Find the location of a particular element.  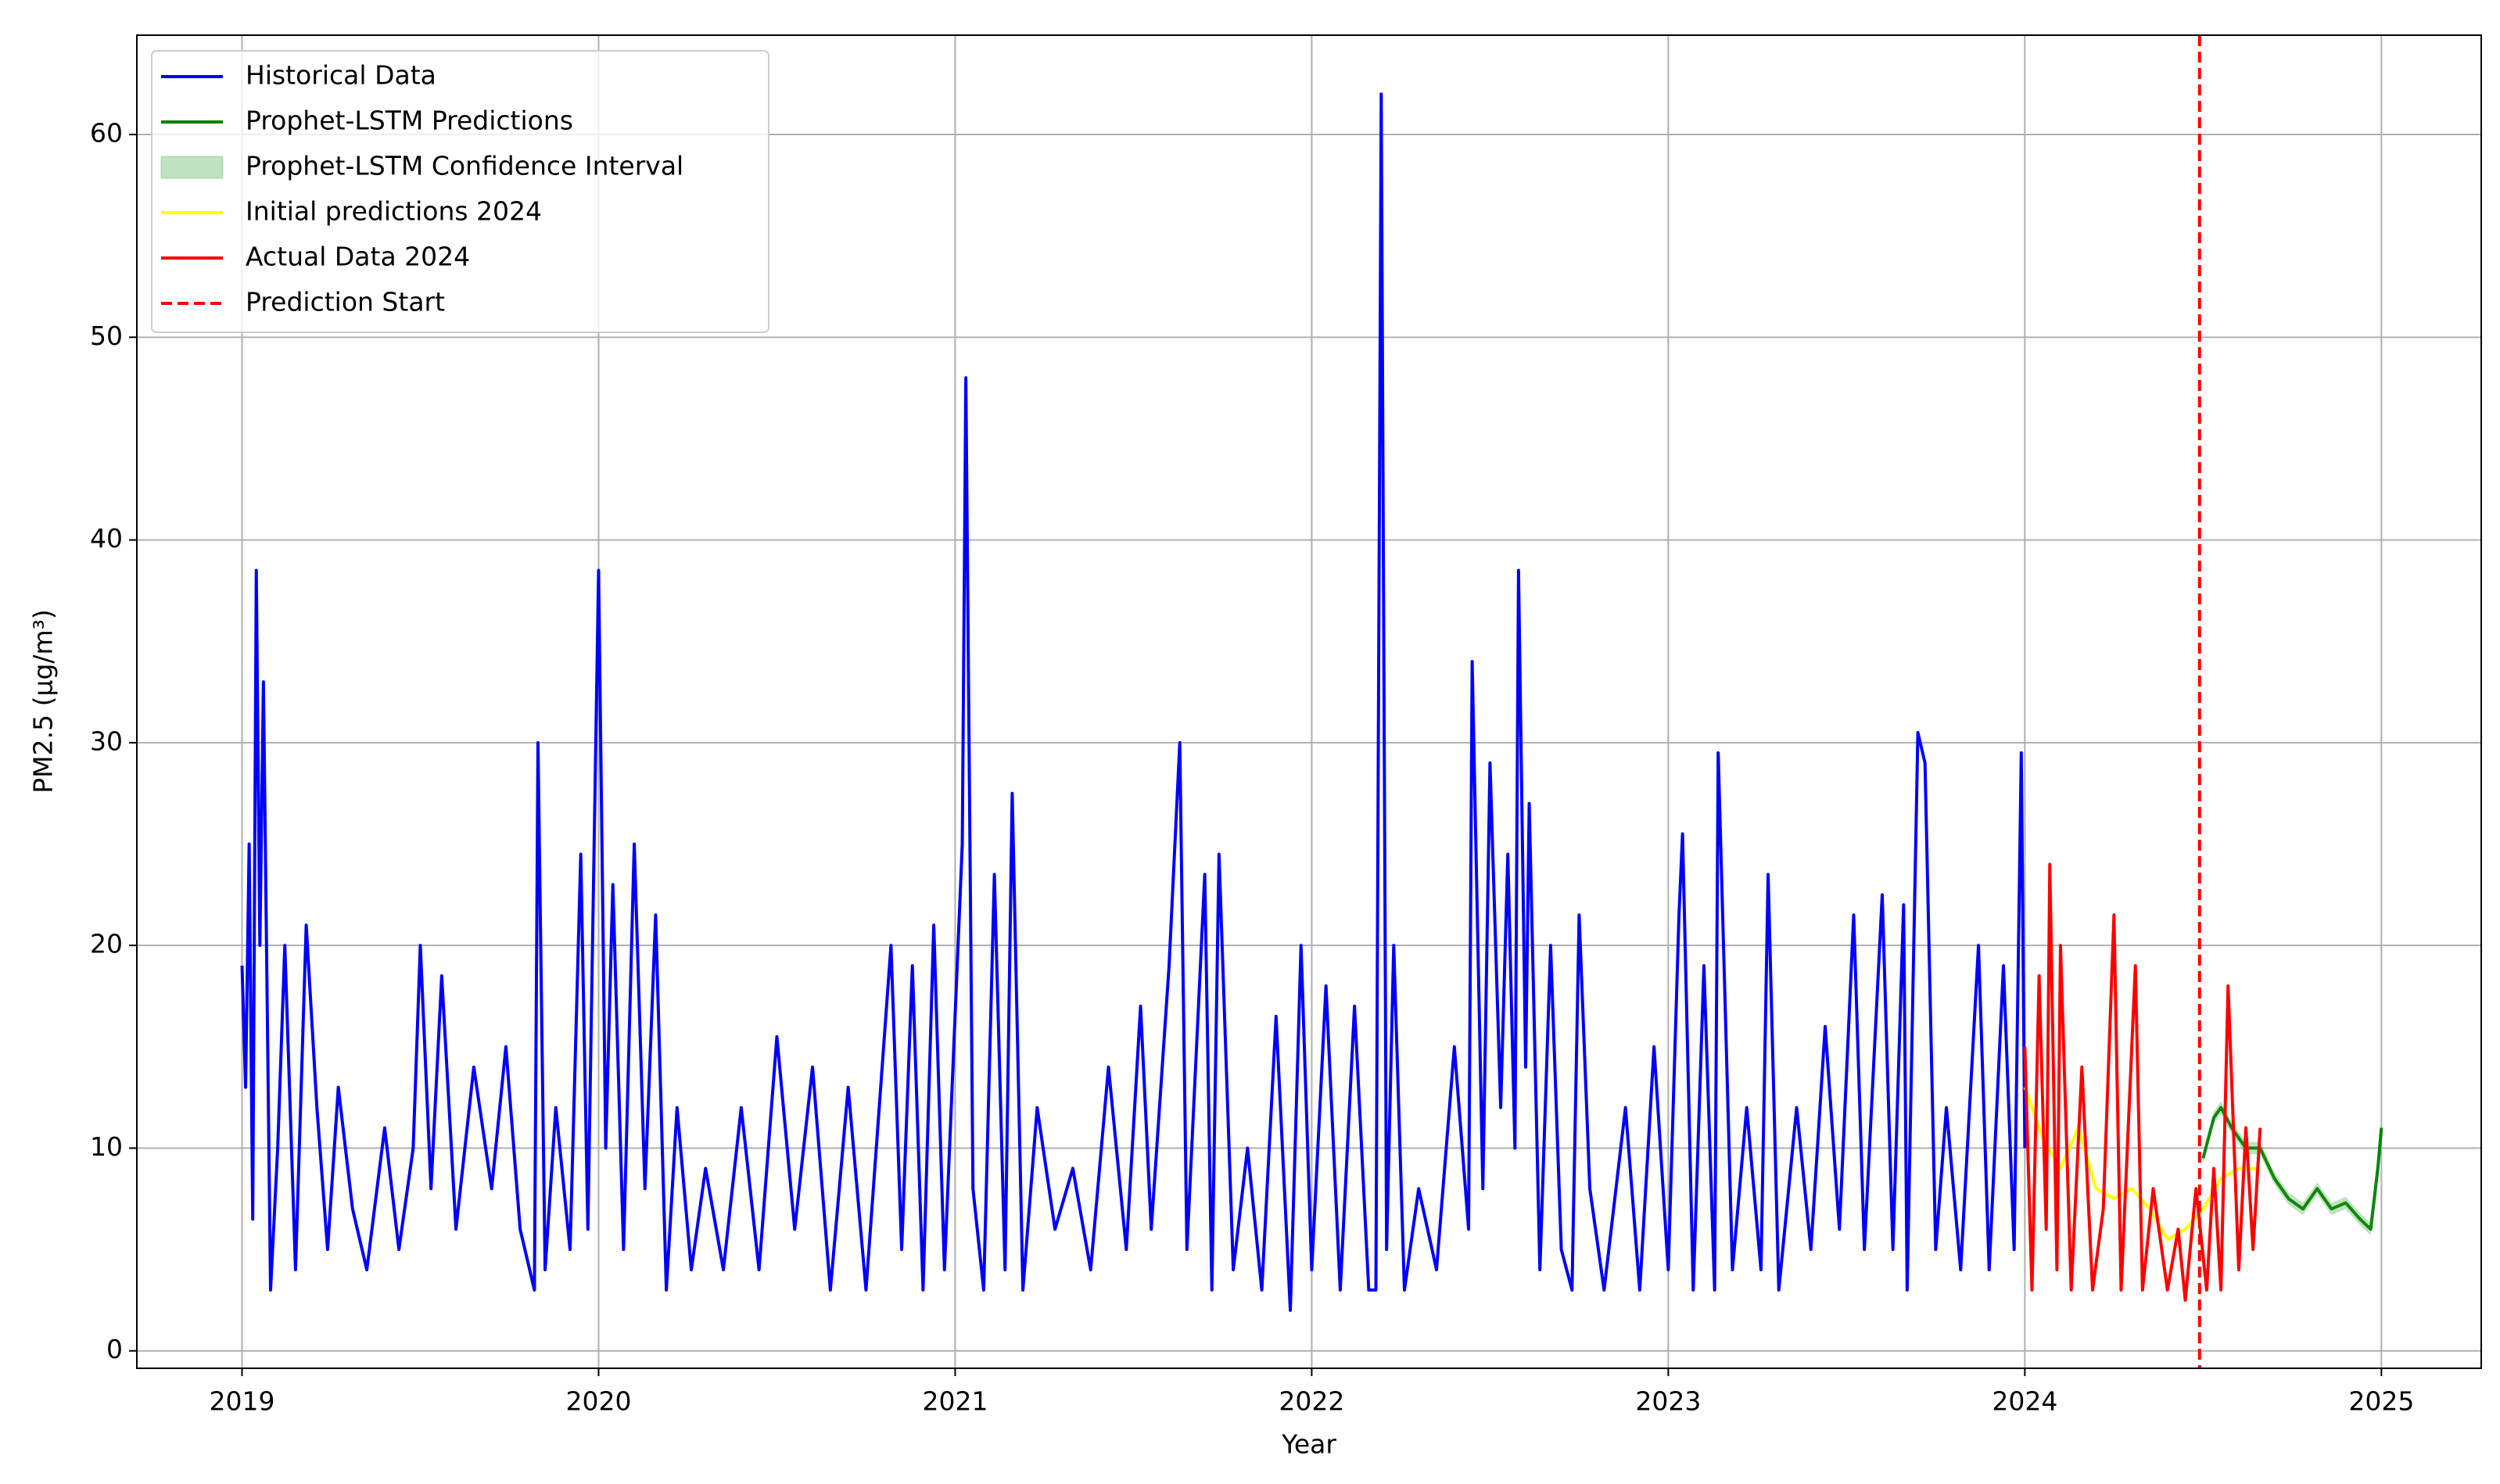

y-tick-label: 30 is located at coordinates (106, 741).